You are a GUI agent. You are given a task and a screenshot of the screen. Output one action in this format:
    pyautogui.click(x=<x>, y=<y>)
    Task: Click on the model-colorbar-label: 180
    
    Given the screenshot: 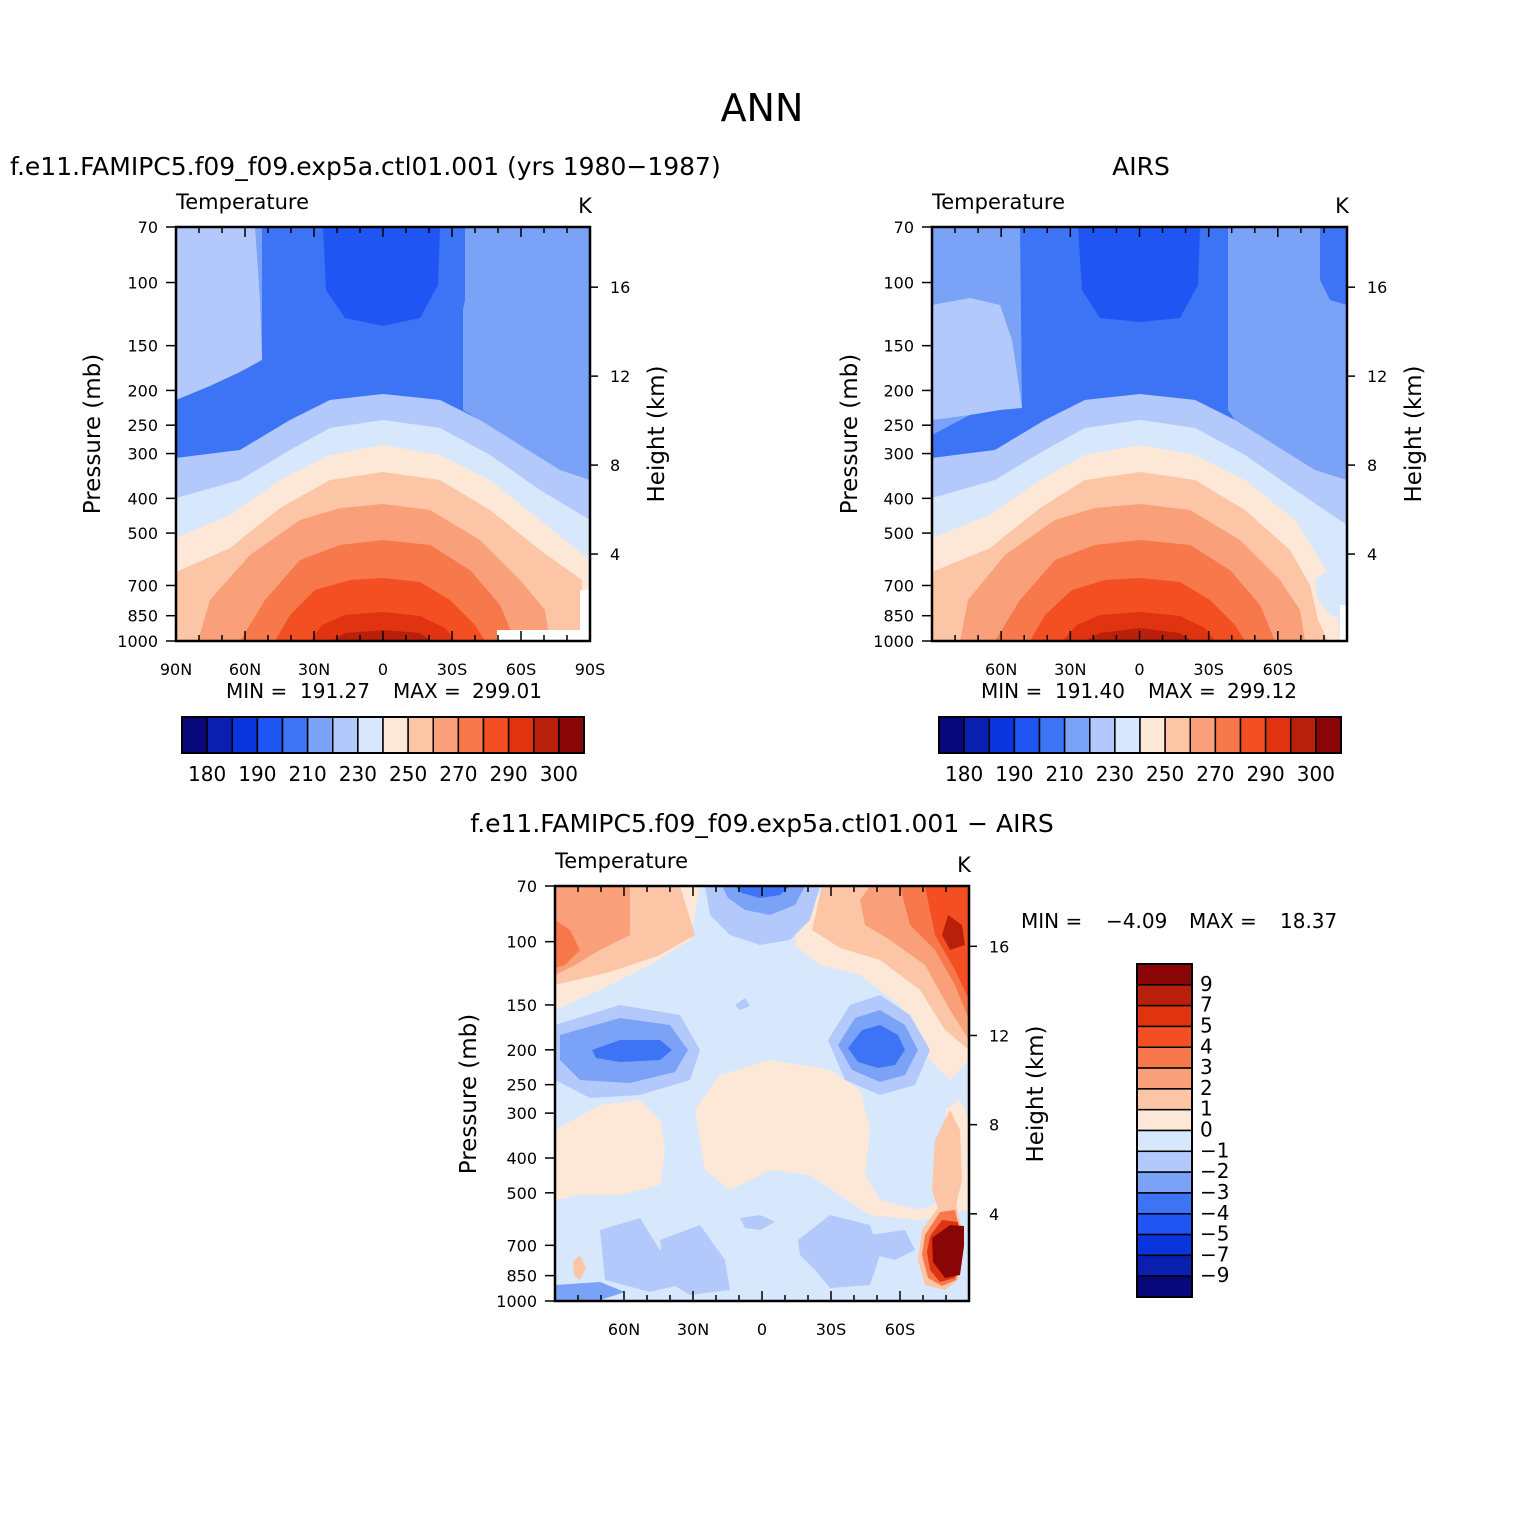 What is the action you would take?
    pyautogui.click(x=207, y=774)
    